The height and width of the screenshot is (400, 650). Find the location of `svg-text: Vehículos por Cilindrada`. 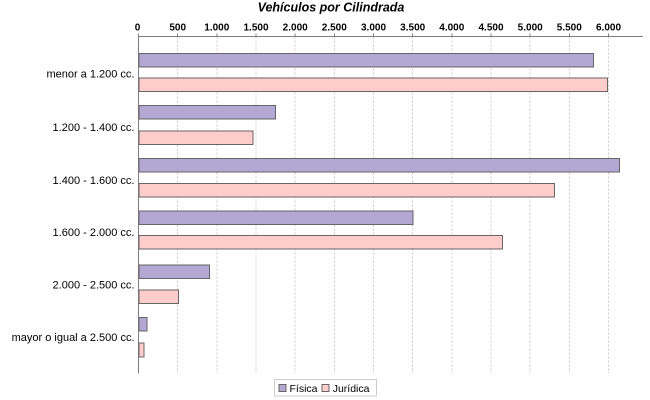

svg-text: Vehículos por Cilindrada is located at coordinates (331, 8).